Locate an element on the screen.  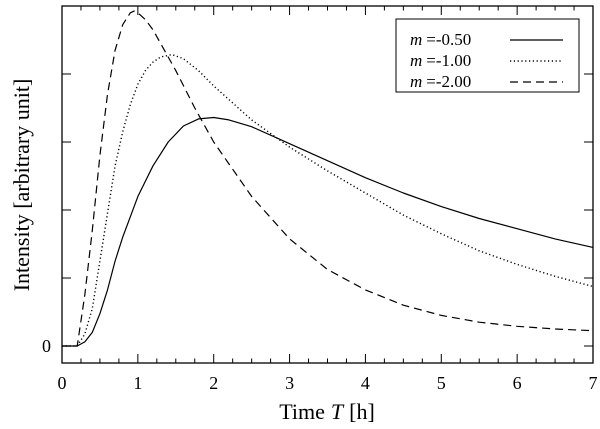
legend-label-3: m =-2.00 is located at coordinates (440, 81).